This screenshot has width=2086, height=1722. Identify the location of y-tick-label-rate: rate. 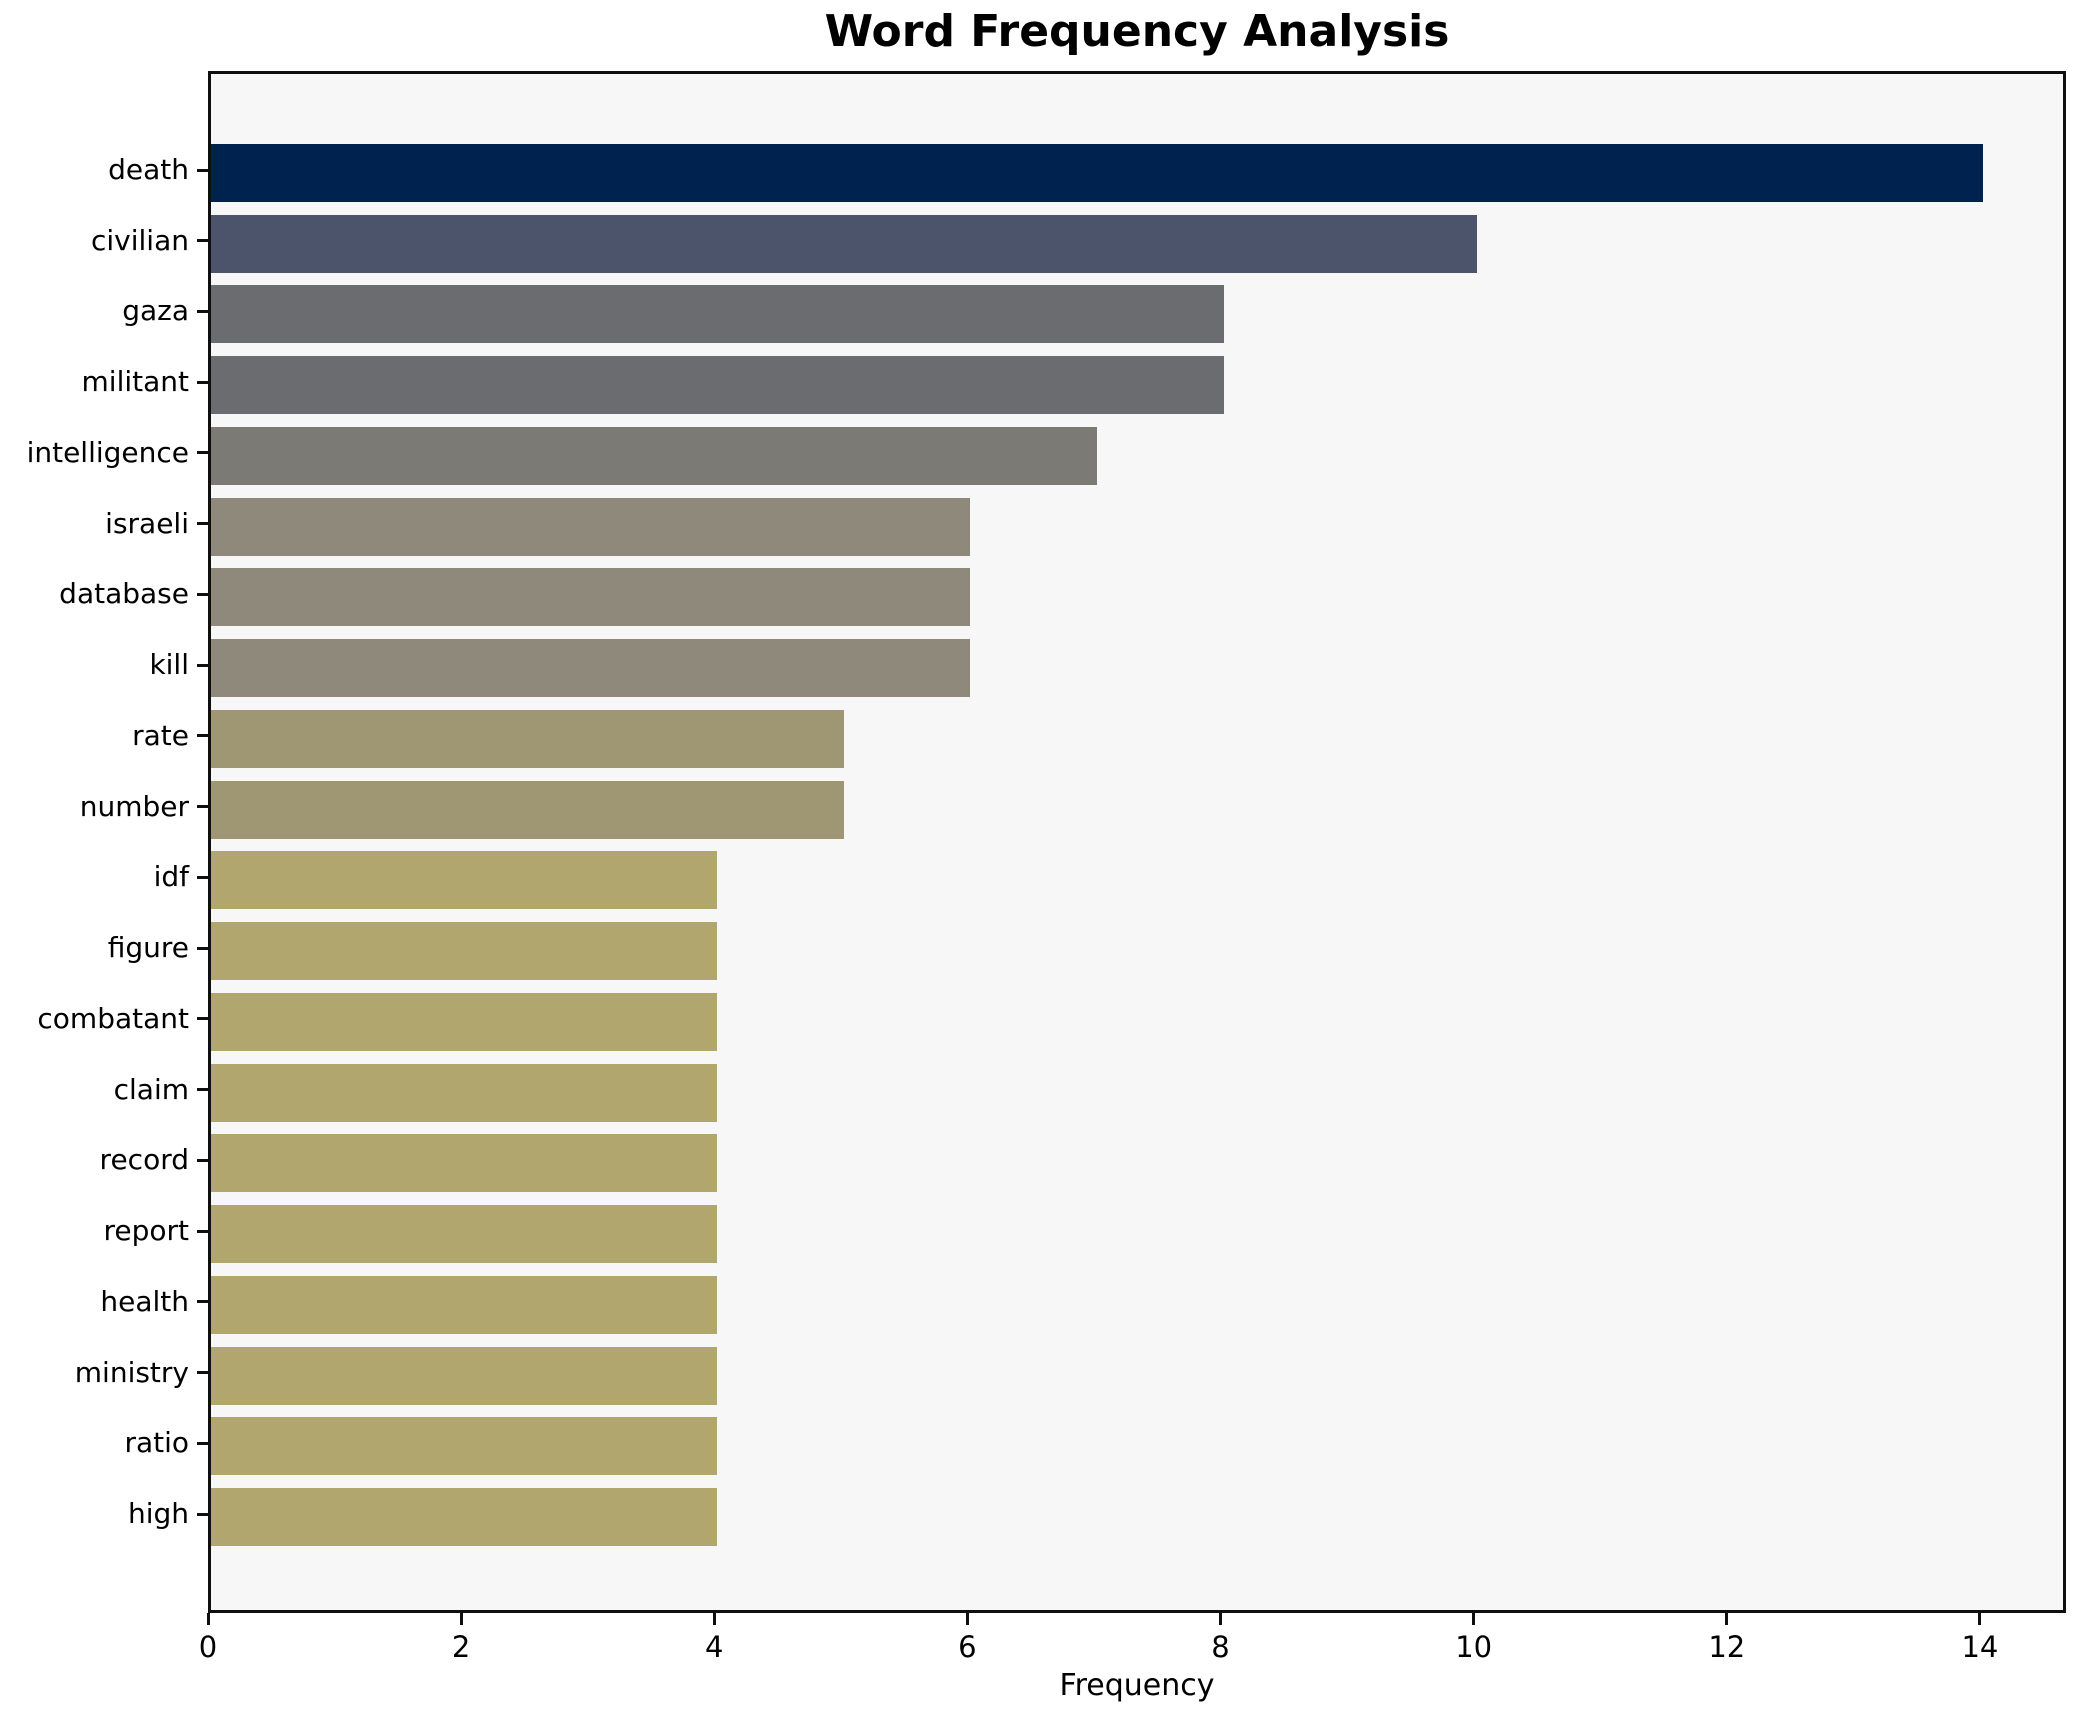
(160, 735).